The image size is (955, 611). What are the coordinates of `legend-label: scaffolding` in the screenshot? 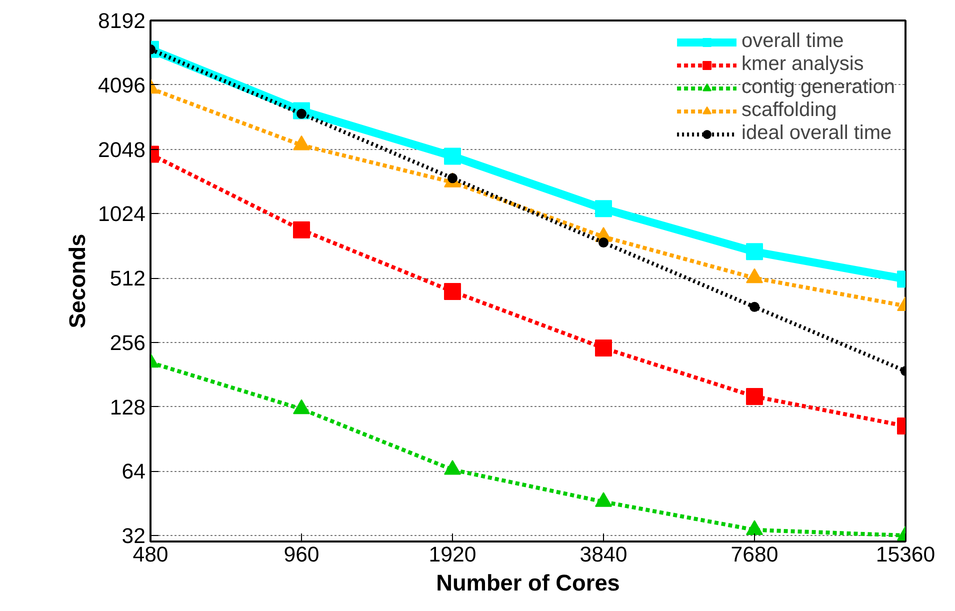 It's located at (789, 110).